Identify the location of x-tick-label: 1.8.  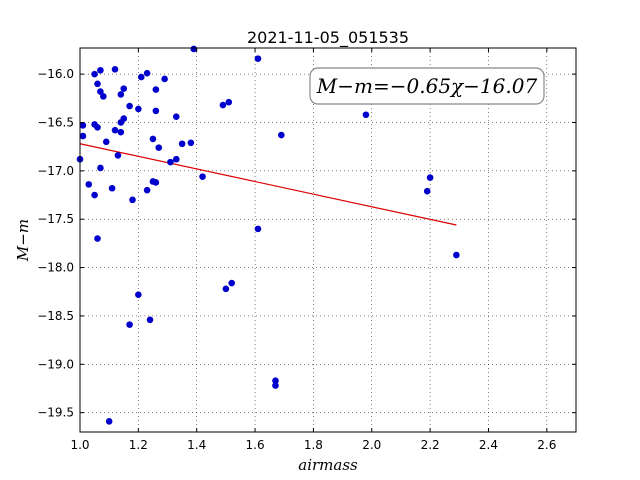
(313, 445).